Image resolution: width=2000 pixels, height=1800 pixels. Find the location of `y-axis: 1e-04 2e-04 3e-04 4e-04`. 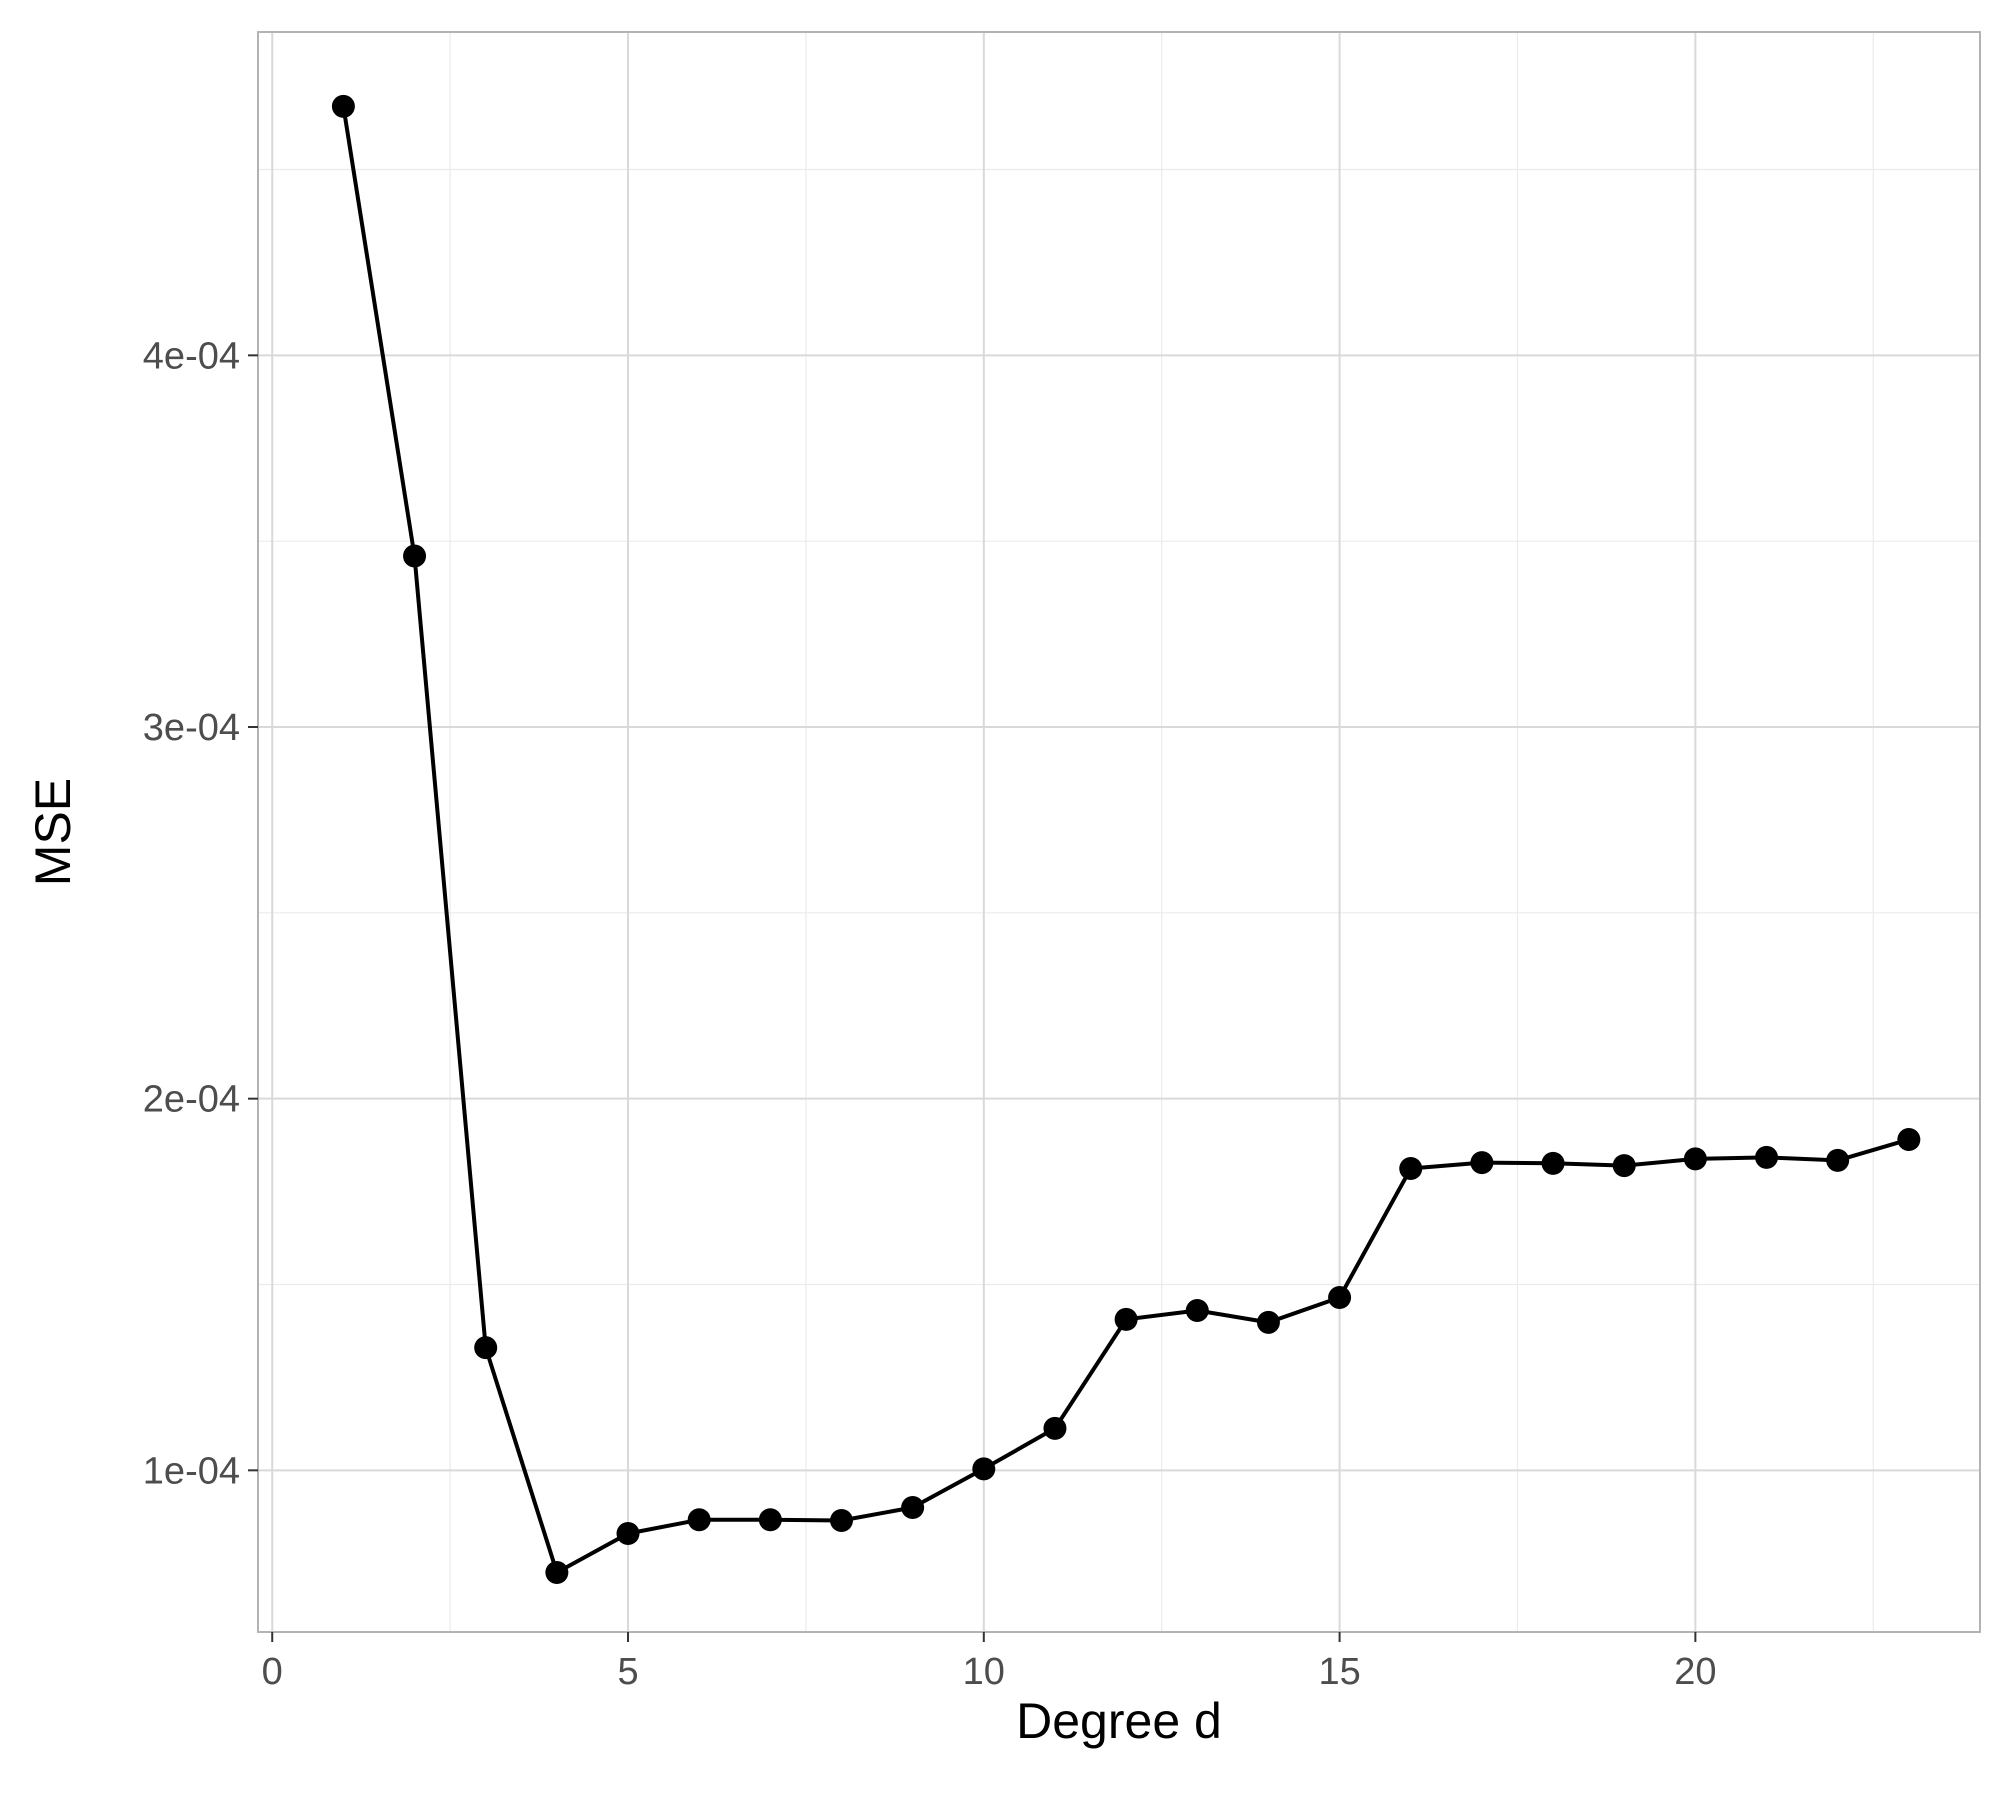

y-axis: 1e-04 2e-04 3e-04 4e-04 is located at coordinates (200, 913).